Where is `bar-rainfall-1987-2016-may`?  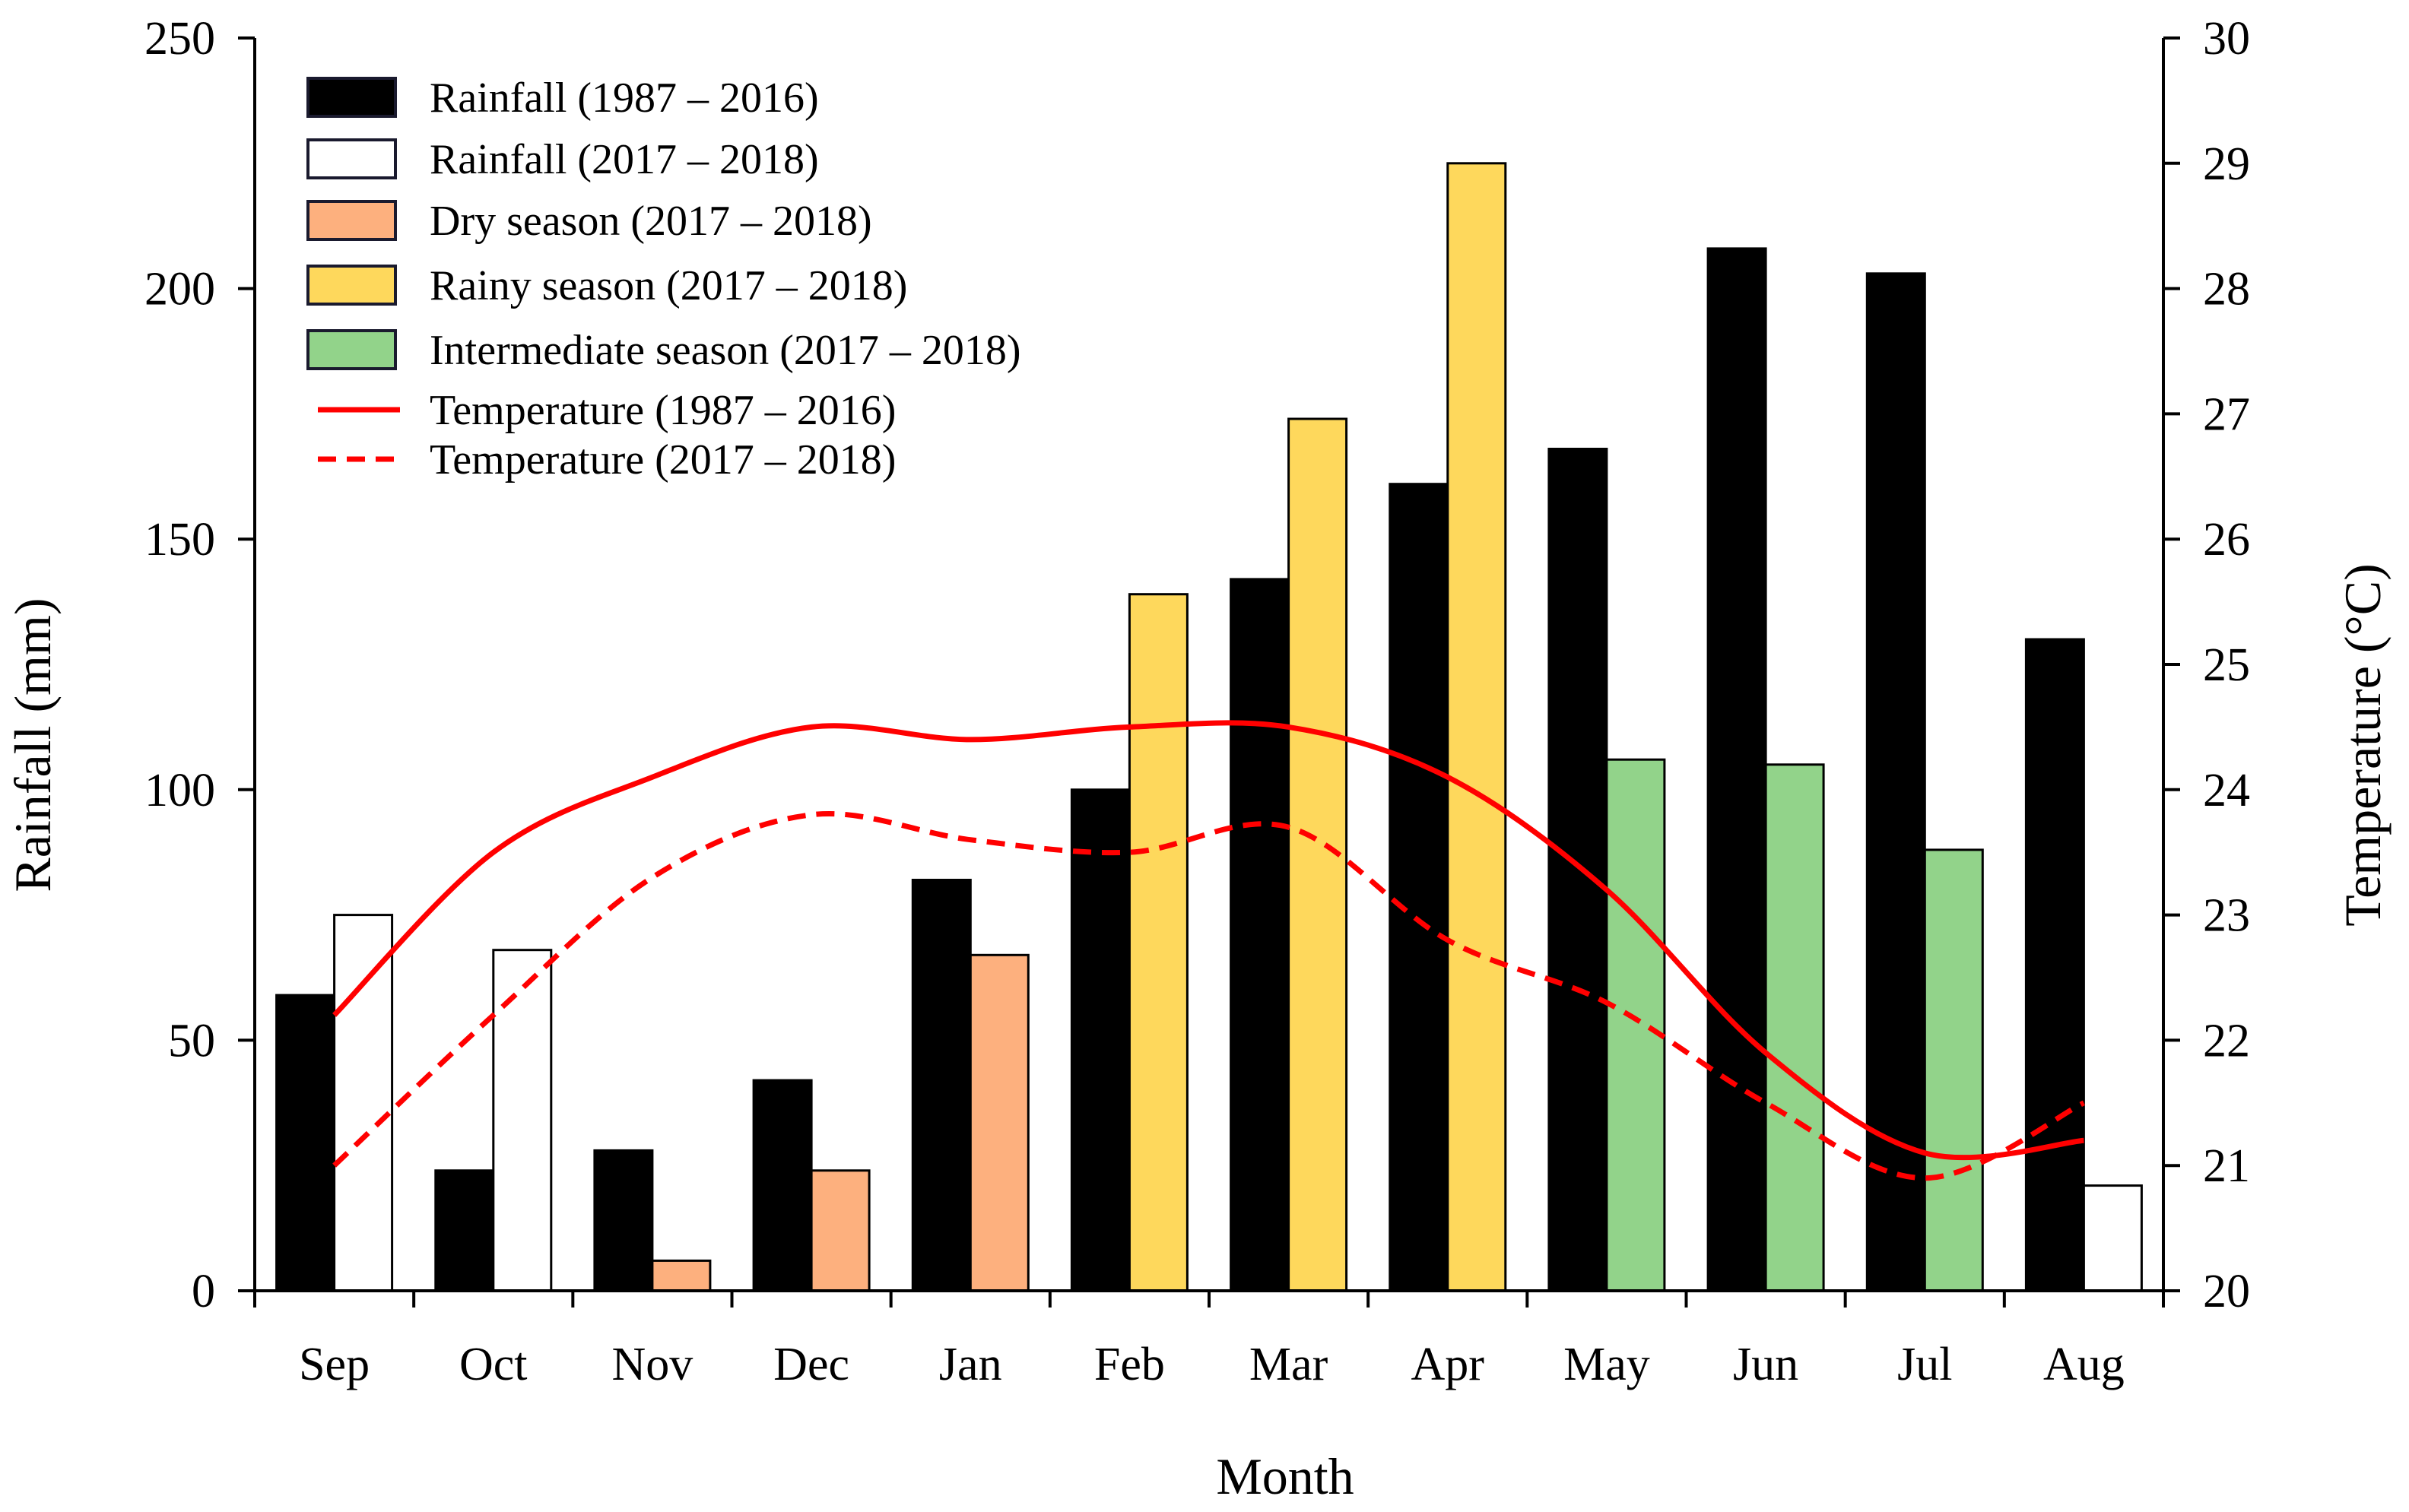
bar-rainfall-1987-2016-may is located at coordinates (1577, 870).